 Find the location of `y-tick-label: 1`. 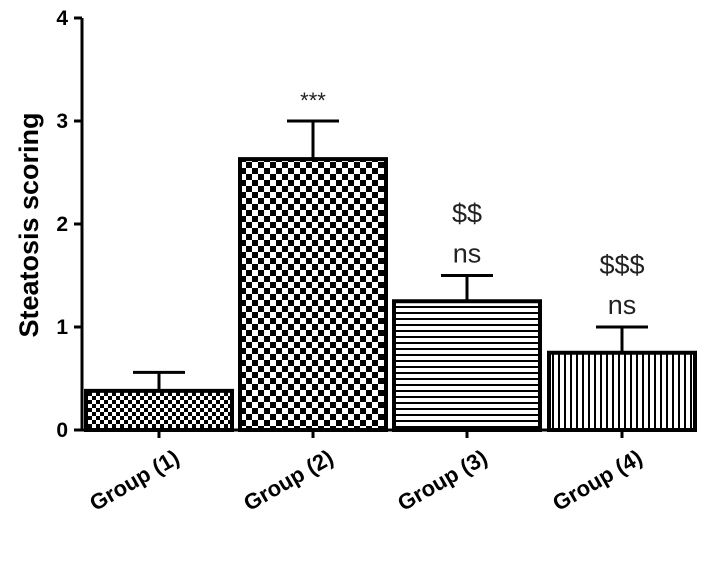

y-tick-label: 1 is located at coordinates (62, 327).